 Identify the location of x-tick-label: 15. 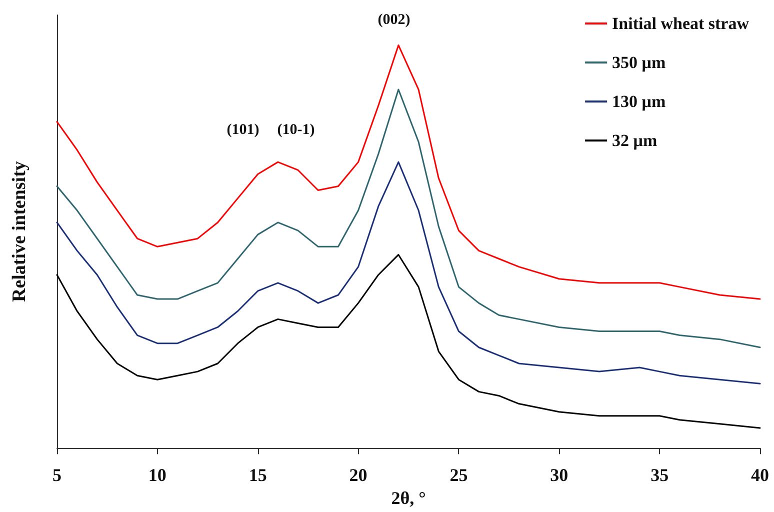
(257, 475).